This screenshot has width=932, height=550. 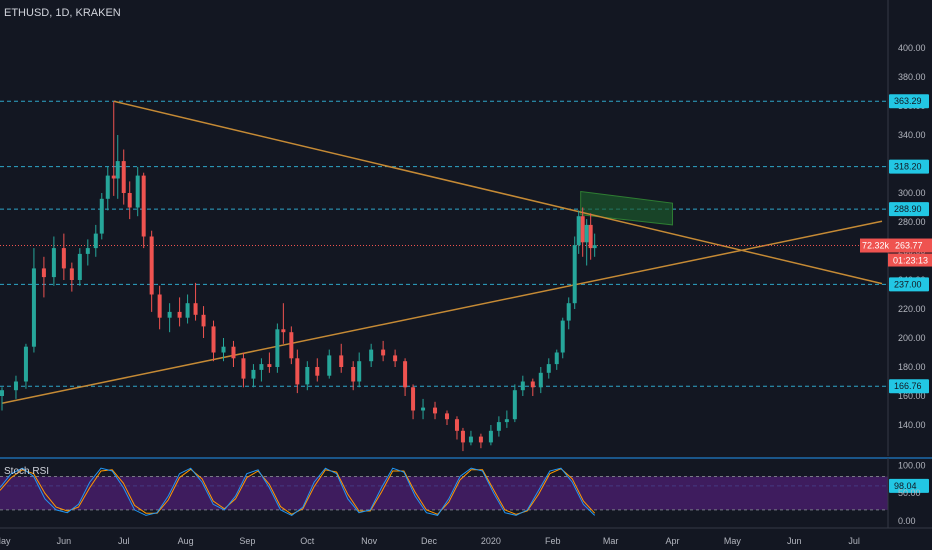 What do you see at coordinates (429, 541) in the screenshot?
I see `time-tick-label: Dec` at bounding box center [429, 541].